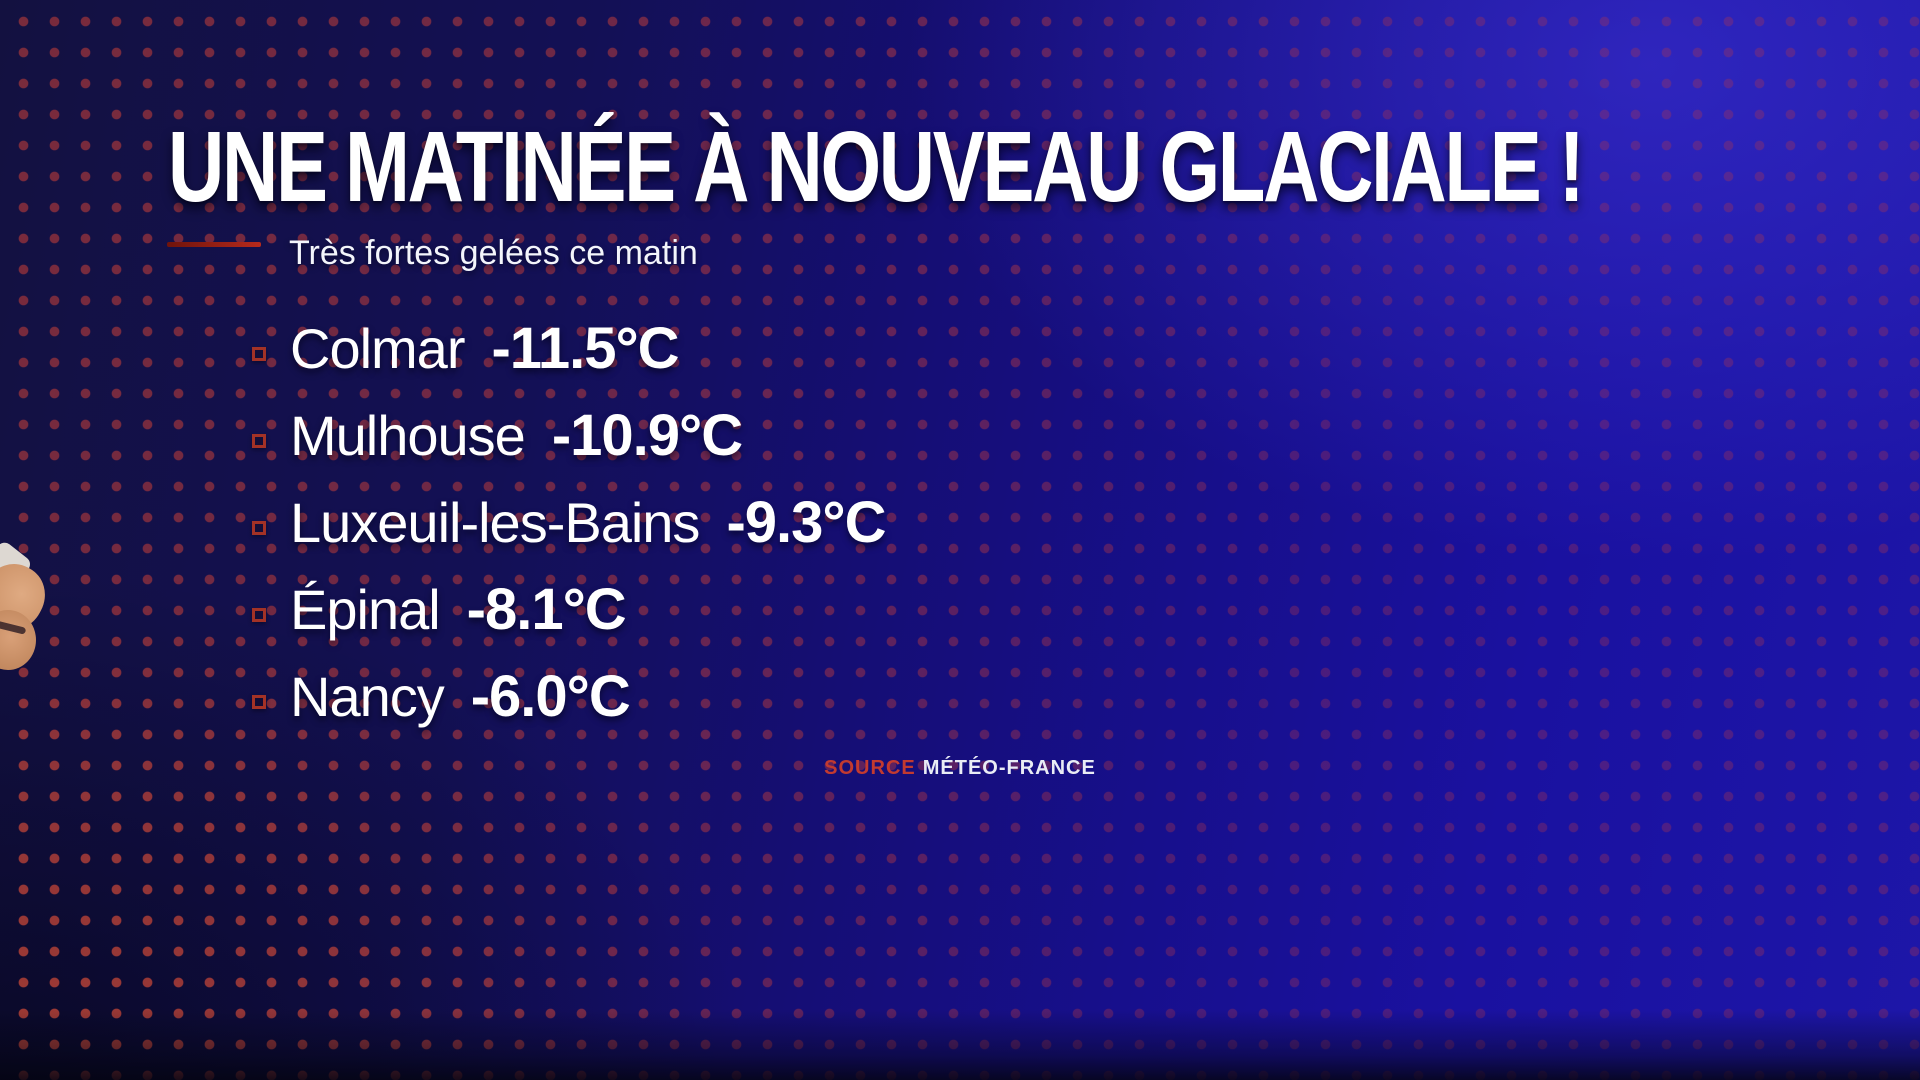 This screenshot has width=1920, height=1080. Describe the element at coordinates (876, 167) in the screenshot. I see `page-title: UNE MATINÉE À NOUVEAU GLACIALE !` at that location.